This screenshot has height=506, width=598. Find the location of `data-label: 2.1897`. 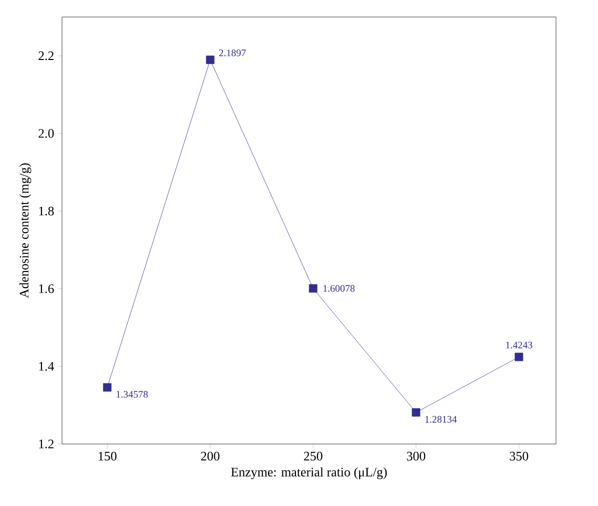

data-label: 2.1897 is located at coordinates (232, 53).